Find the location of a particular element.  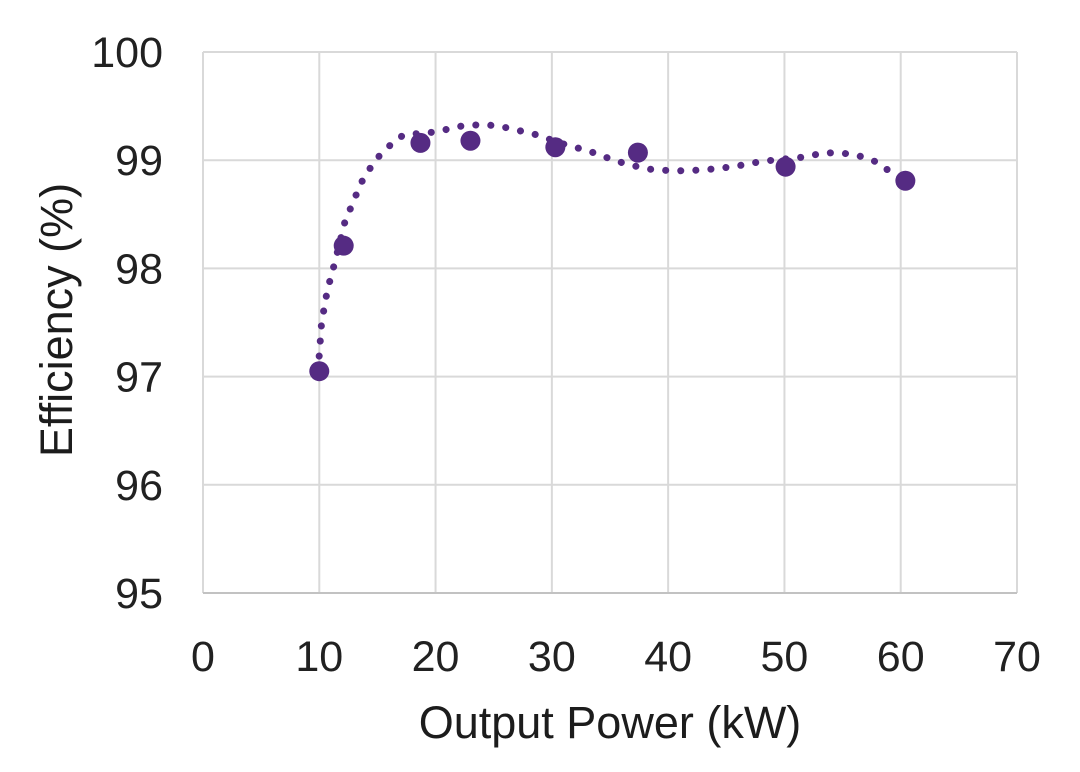

x-tick-label: 20 is located at coordinates (436, 657).